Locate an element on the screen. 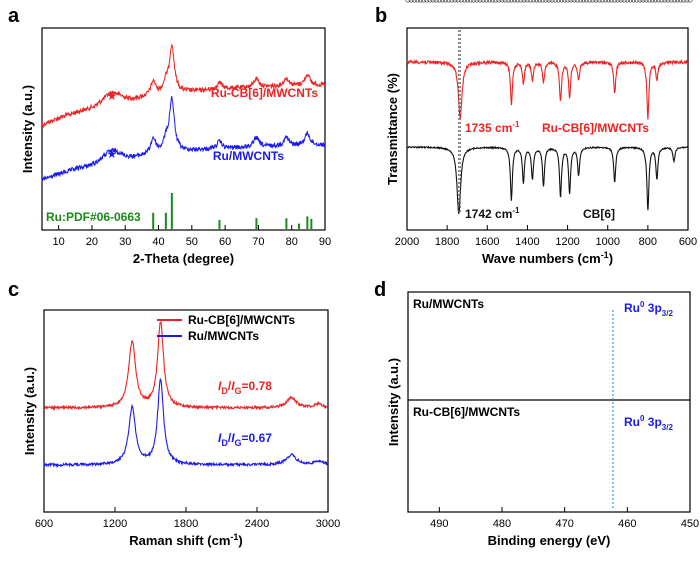  x-axis-label: Raman shift (cm-1) is located at coordinates (186, 540).